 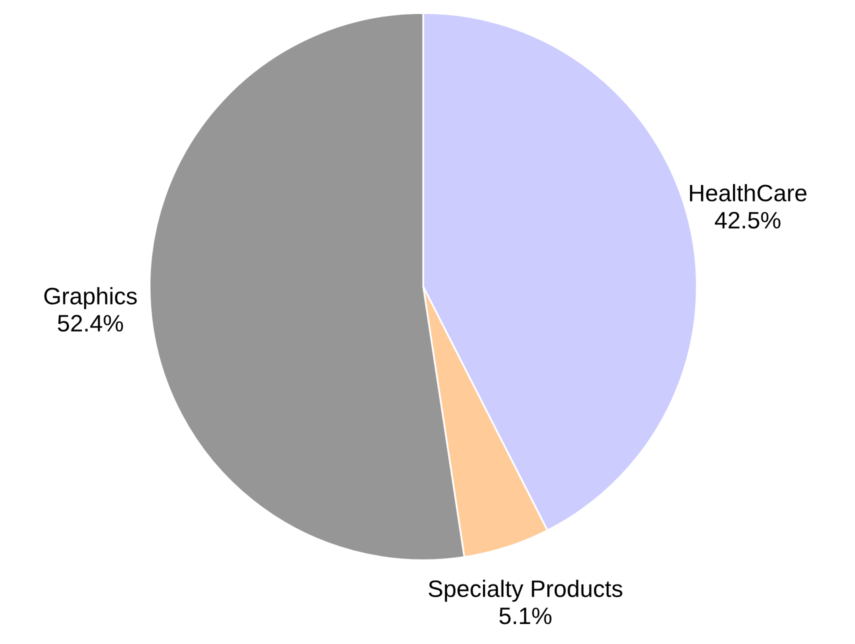 What do you see at coordinates (748, 193) in the screenshot?
I see `slice-label: HealthCare` at bounding box center [748, 193].